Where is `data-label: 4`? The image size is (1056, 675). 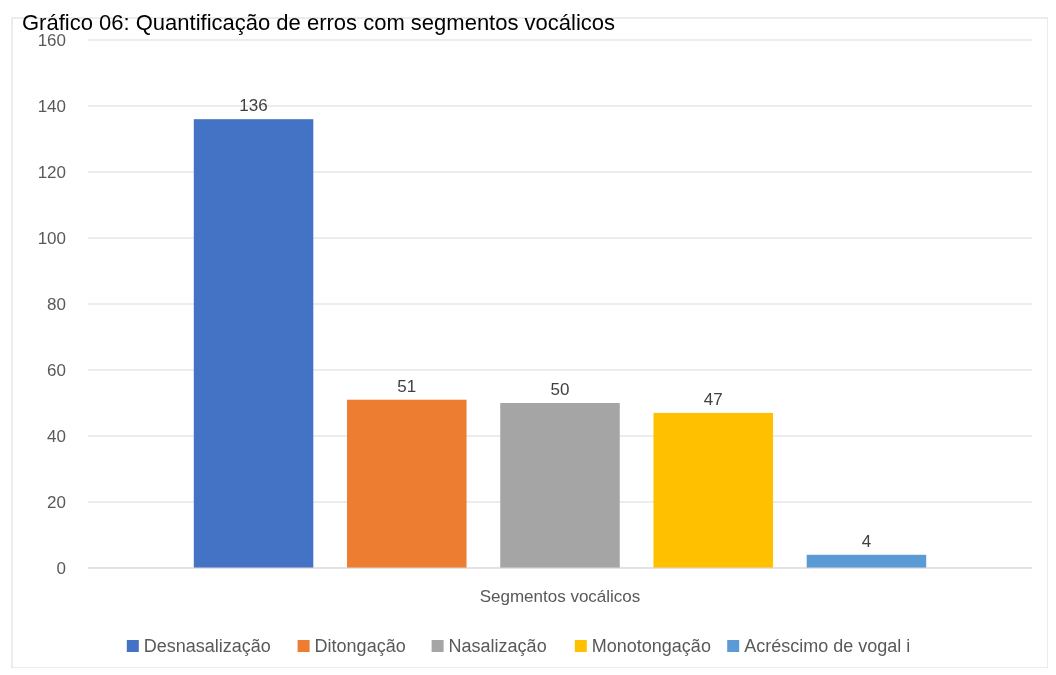 data-label: 4 is located at coordinates (866, 541).